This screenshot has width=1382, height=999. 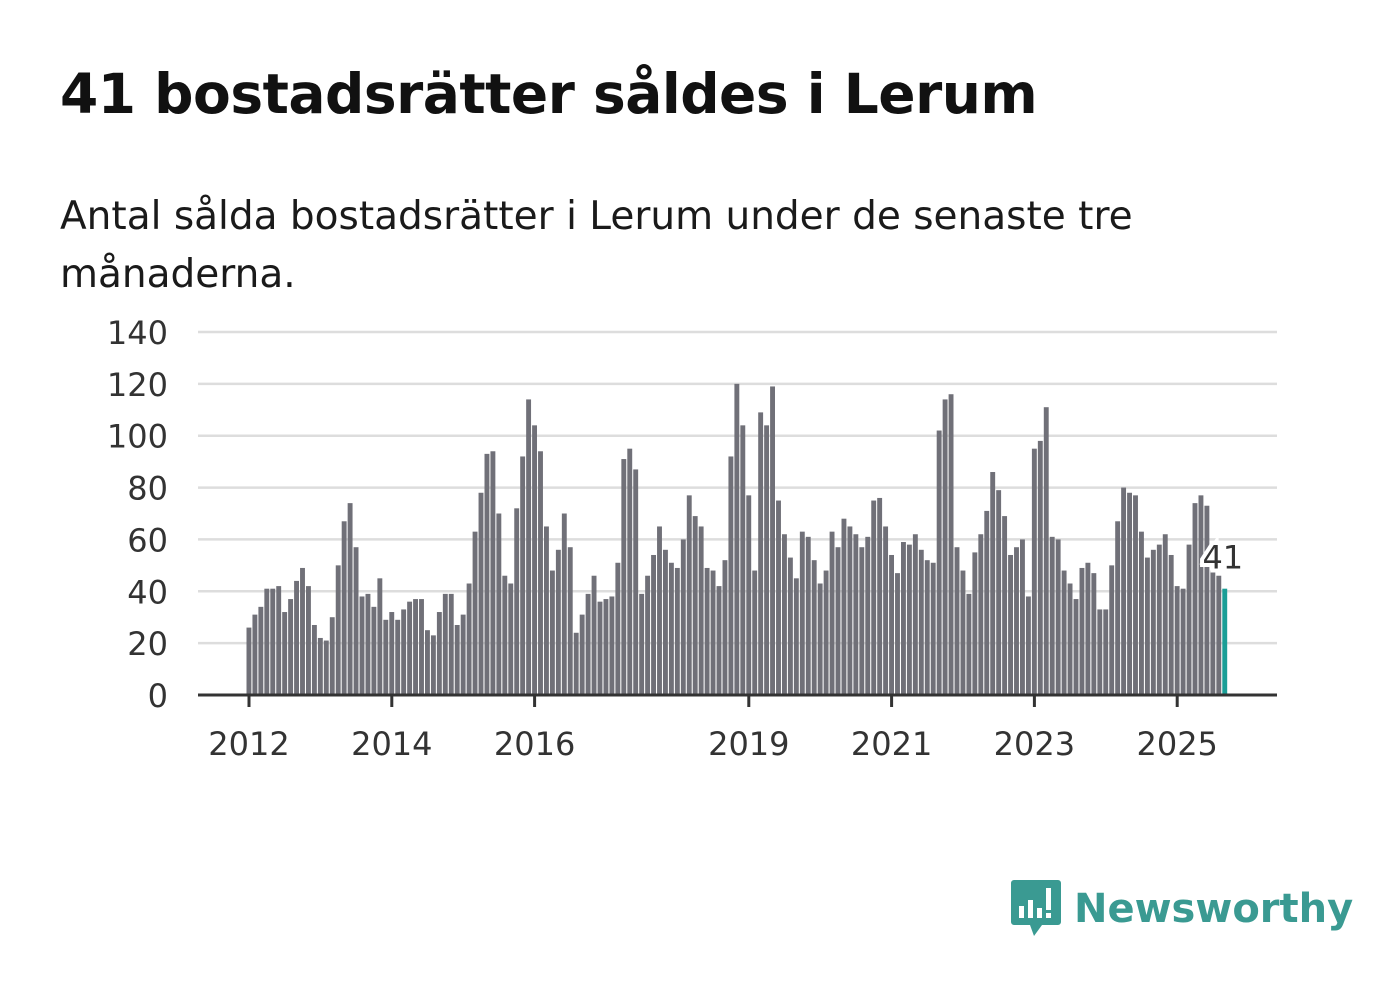 I want to click on y-tick-label: 140, so click(x=137, y=333).